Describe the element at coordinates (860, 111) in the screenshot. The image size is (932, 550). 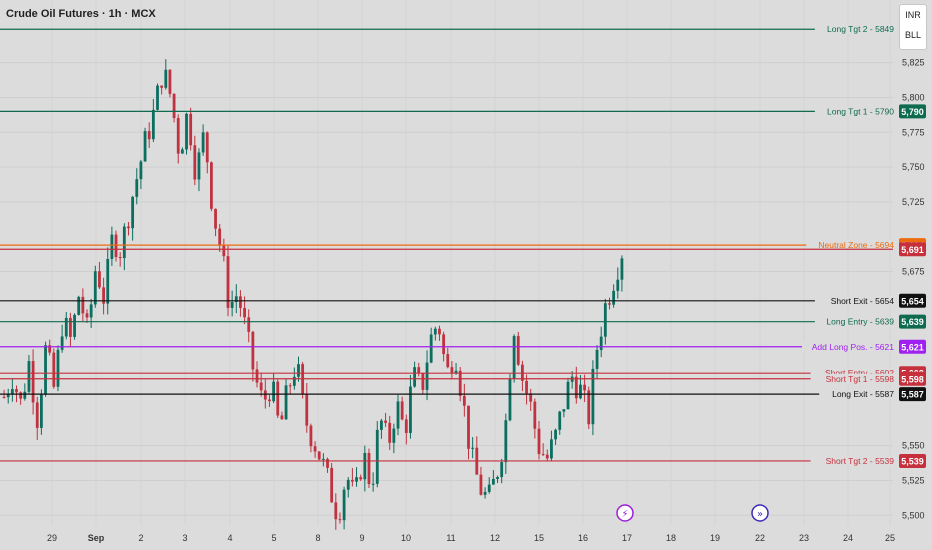
I see `level-label: Long Tgt 1 - 5790` at that location.